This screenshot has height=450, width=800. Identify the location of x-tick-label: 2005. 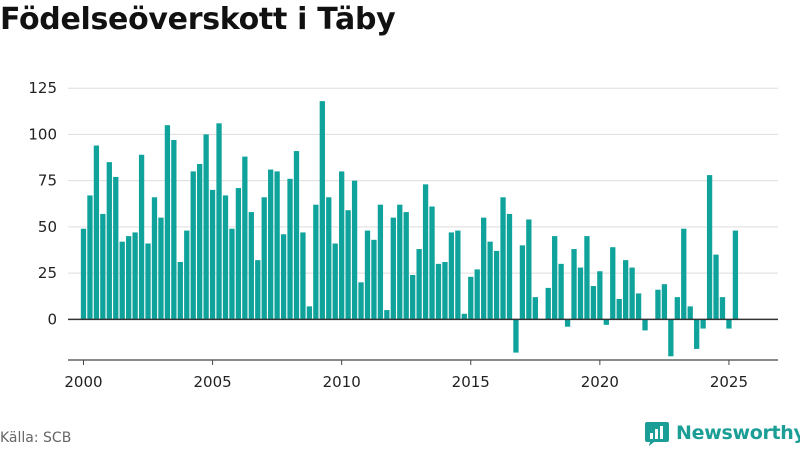
(212, 382).